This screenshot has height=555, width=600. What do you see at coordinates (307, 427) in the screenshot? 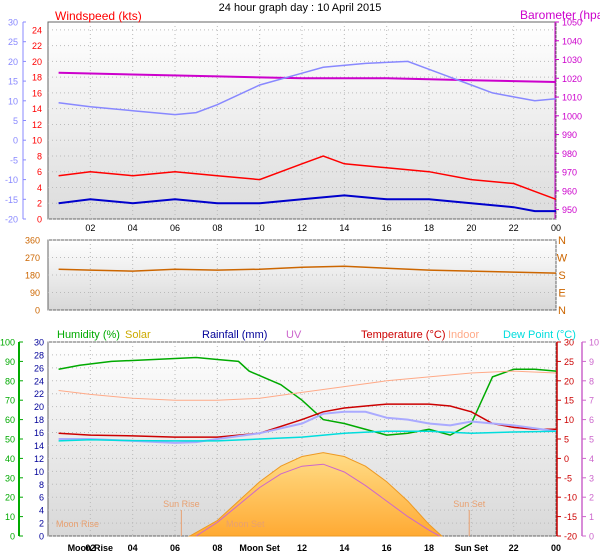
I see `temp-secondary-line` at bounding box center [307, 427].